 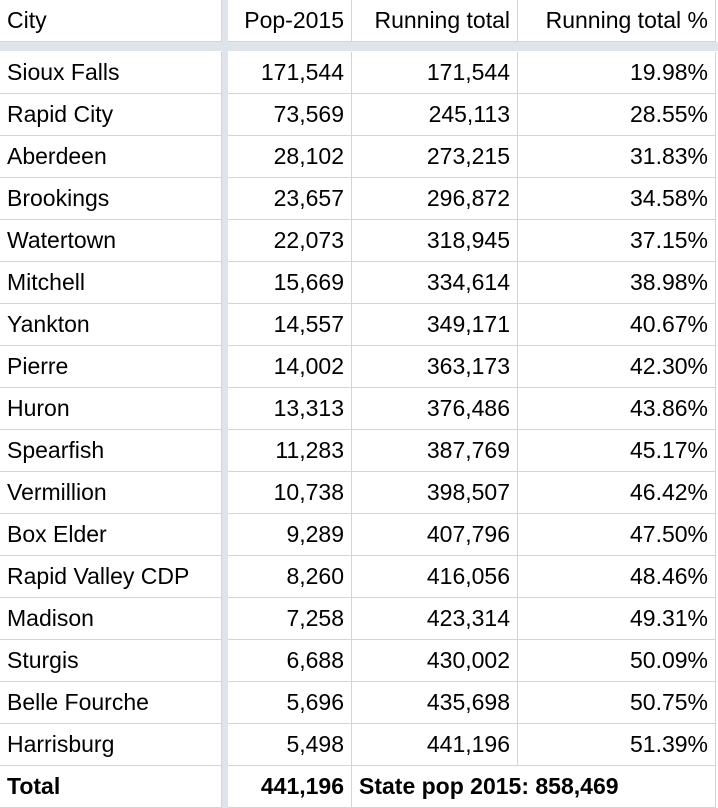 I want to click on number-cell: 318,945, so click(x=435, y=241).